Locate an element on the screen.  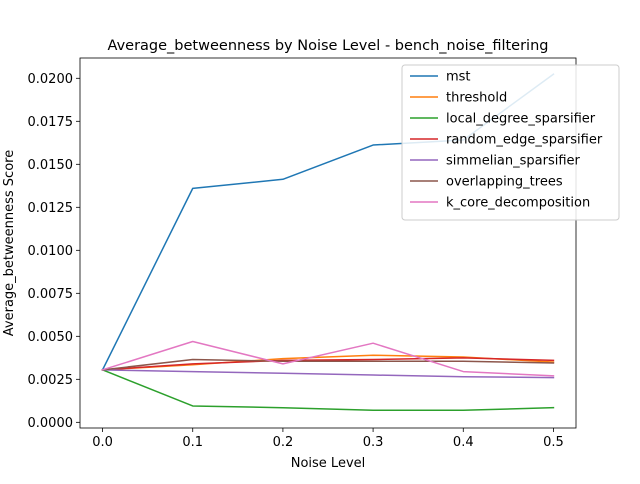
legend-label-threshold: threshold is located at coordinates (476, 98).